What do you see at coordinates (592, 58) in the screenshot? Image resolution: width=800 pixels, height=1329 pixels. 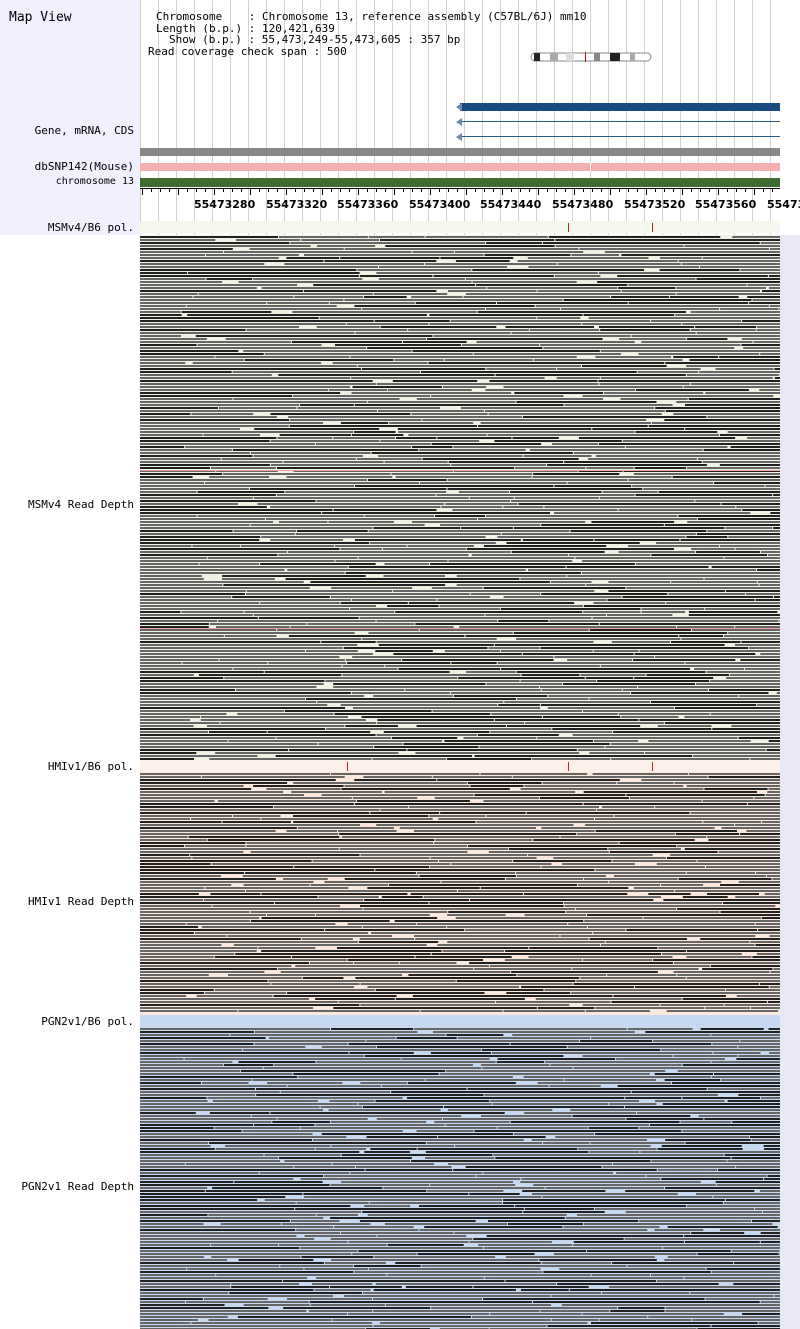 I see `chromosome-ideogram` at bounding box center [592, 58].